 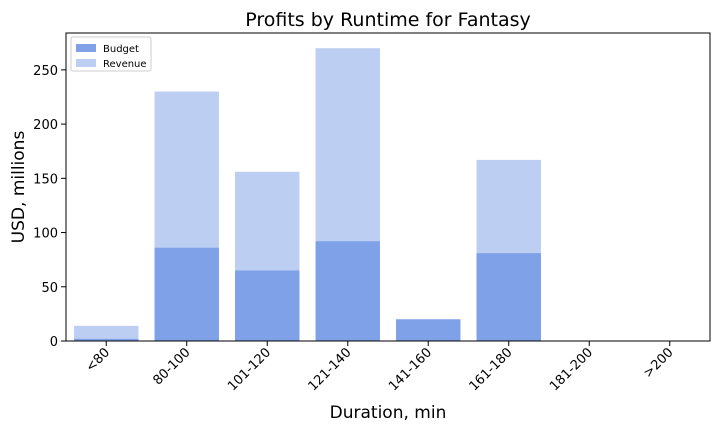 What do you see at coordinates (45, 234) in the screenshot?
I see `y-tick-label-2: 100` at bounding box center [45, 234].